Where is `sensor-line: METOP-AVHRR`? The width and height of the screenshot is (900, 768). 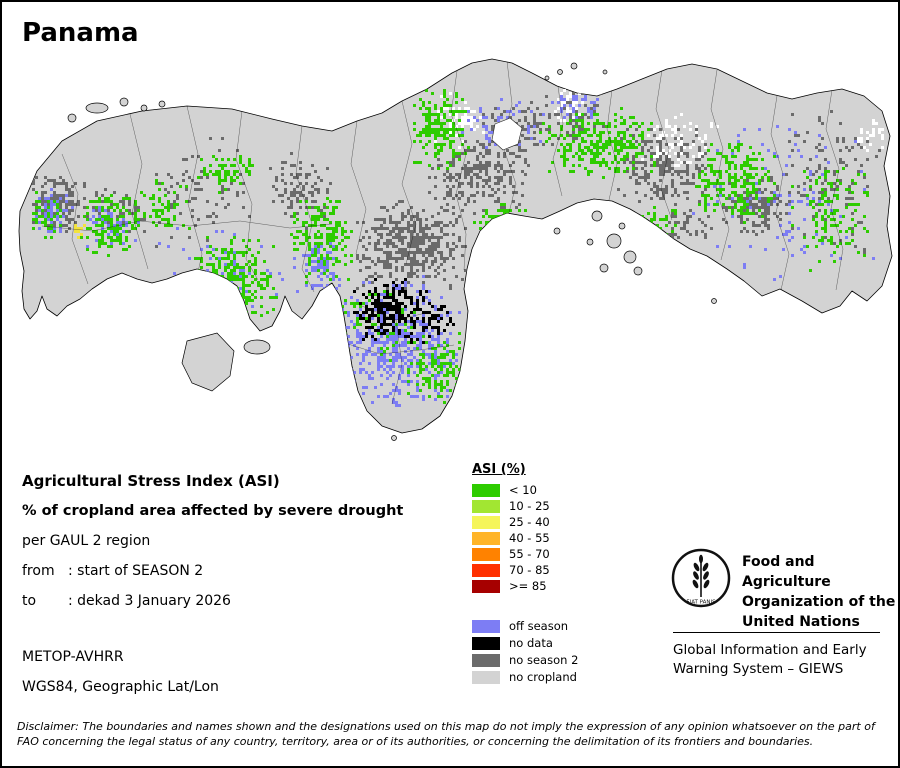 sensor-line: METOP-AVHRR is located at coordinates (73, 657).